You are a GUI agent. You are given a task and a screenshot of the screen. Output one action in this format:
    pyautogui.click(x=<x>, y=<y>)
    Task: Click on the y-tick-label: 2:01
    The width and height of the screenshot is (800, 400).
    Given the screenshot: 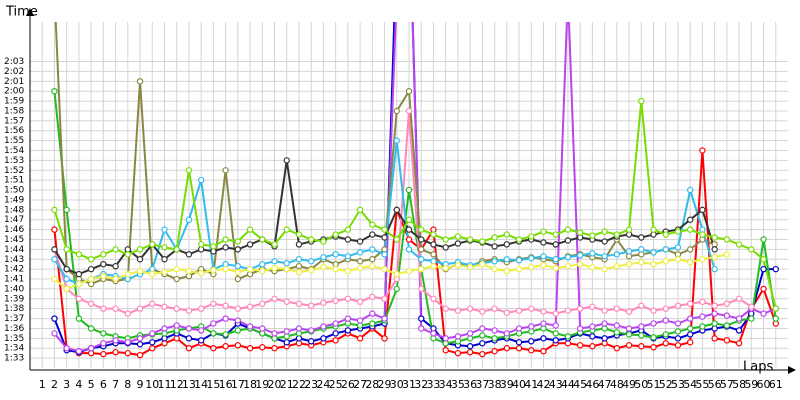 What is the action you would take?
    pyautogui.click(x=14, y=82)
    